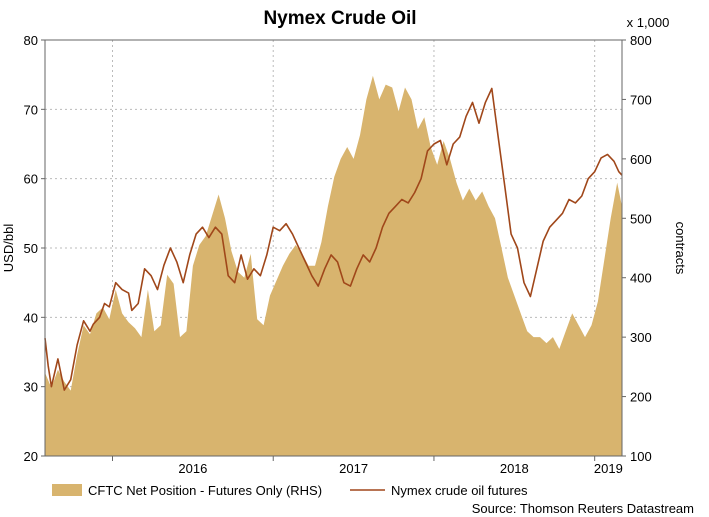 The height and width of the screenshot is (517, 709). I want to click on legend-label-nymex: Nymex crude oil futures, so click(459, 490).